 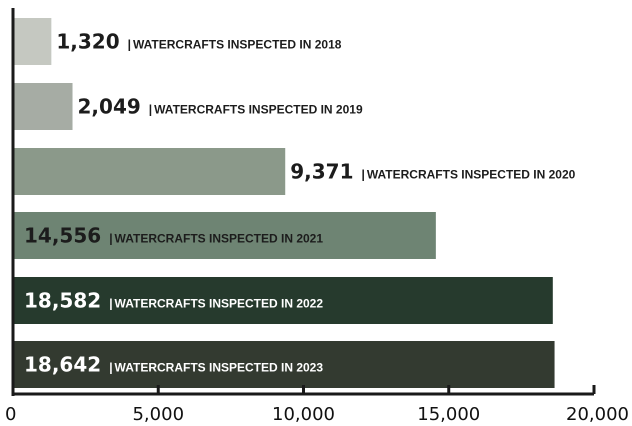 What do you see at coordinates (33, 41) in the screenshot?
I see `bar-2018` at bounding box center [33, 41].